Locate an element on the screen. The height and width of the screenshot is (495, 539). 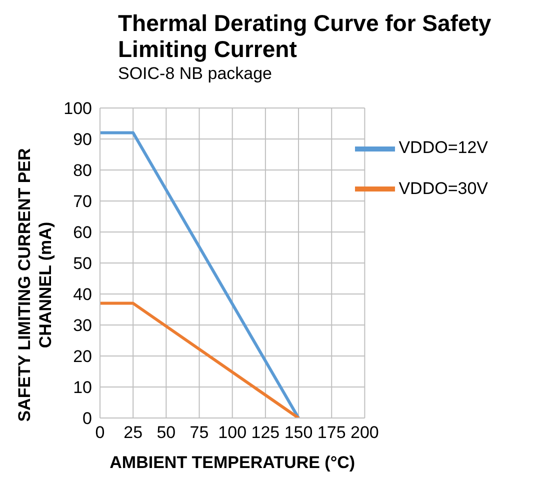
y-axis-title: SAFETY LIMITING CURRENT PER CHANNEL (mA) is located at coordinates (35, 285).